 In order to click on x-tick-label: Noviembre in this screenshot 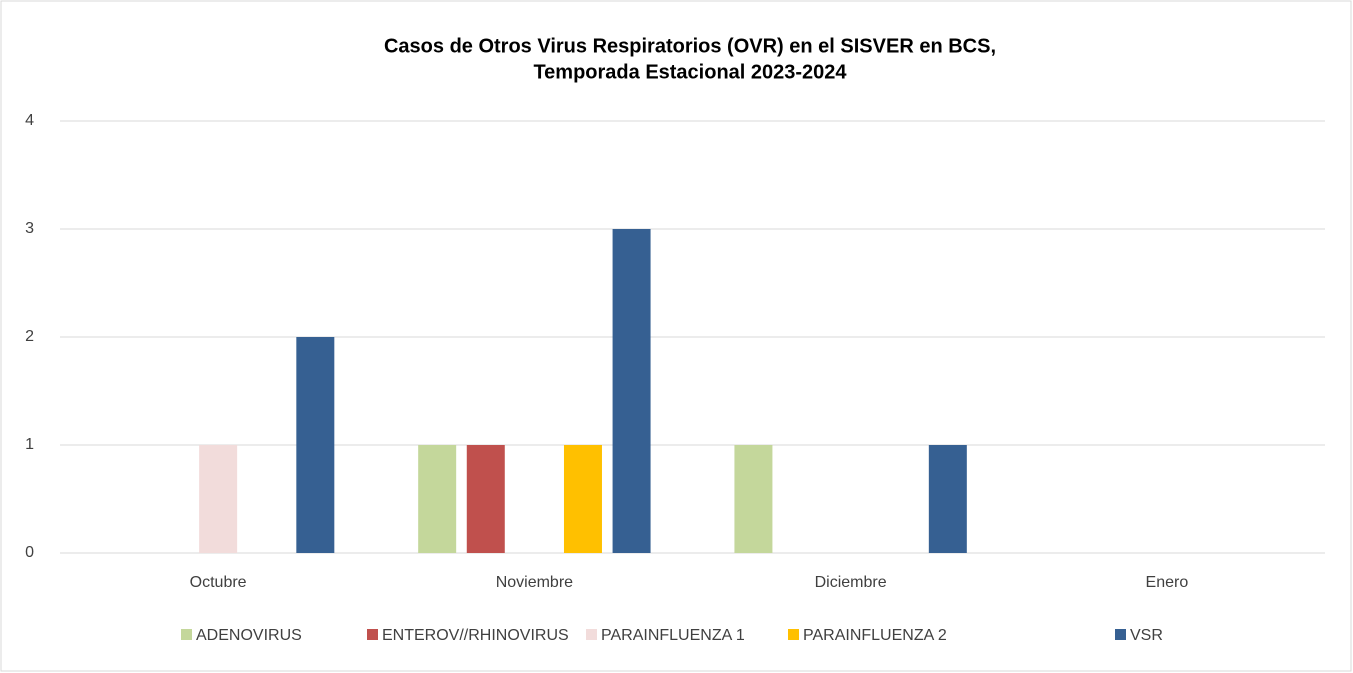, I will do `click(534, 582)`.